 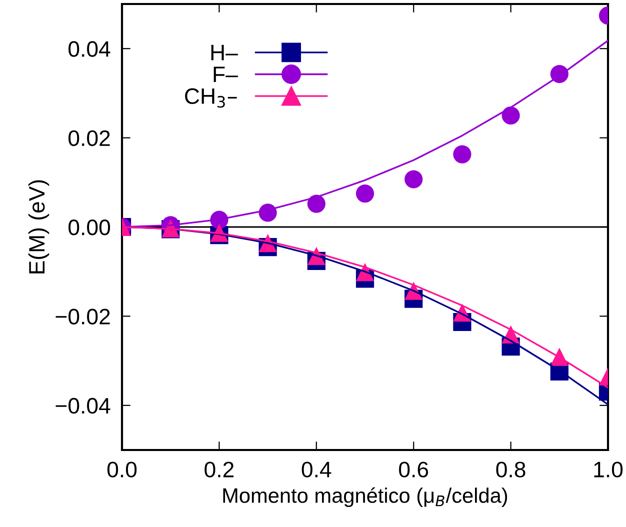 What do you see at coordinates (219, 470) in the screenshot?
I see `x-tick-label: 0.2` at bounding box center [219, 470].